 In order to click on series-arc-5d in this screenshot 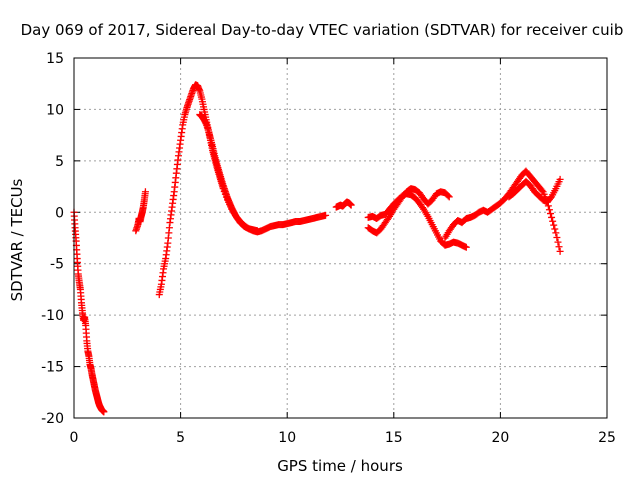, I will do `click(534, 190)`.